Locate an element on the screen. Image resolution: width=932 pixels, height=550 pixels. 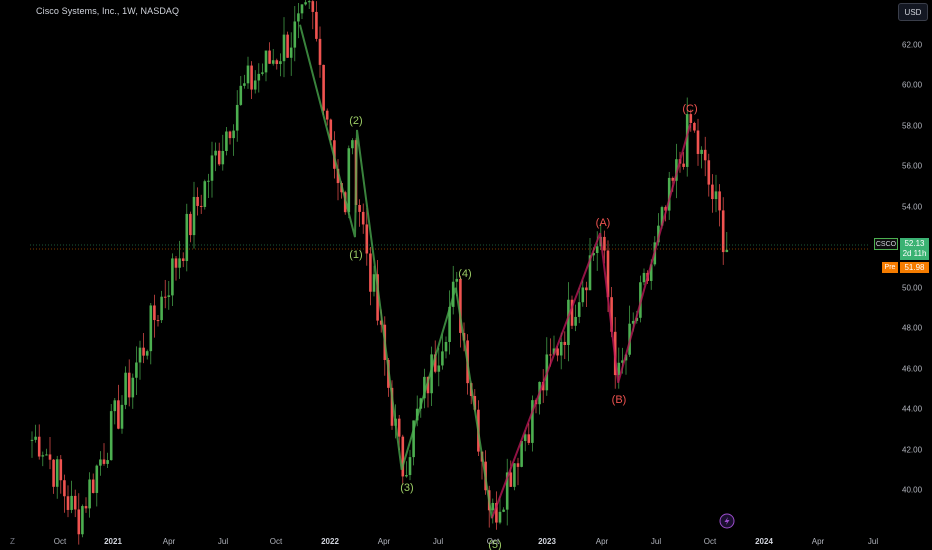
price-tick: 50.00 is located at coordinates (912, 288).